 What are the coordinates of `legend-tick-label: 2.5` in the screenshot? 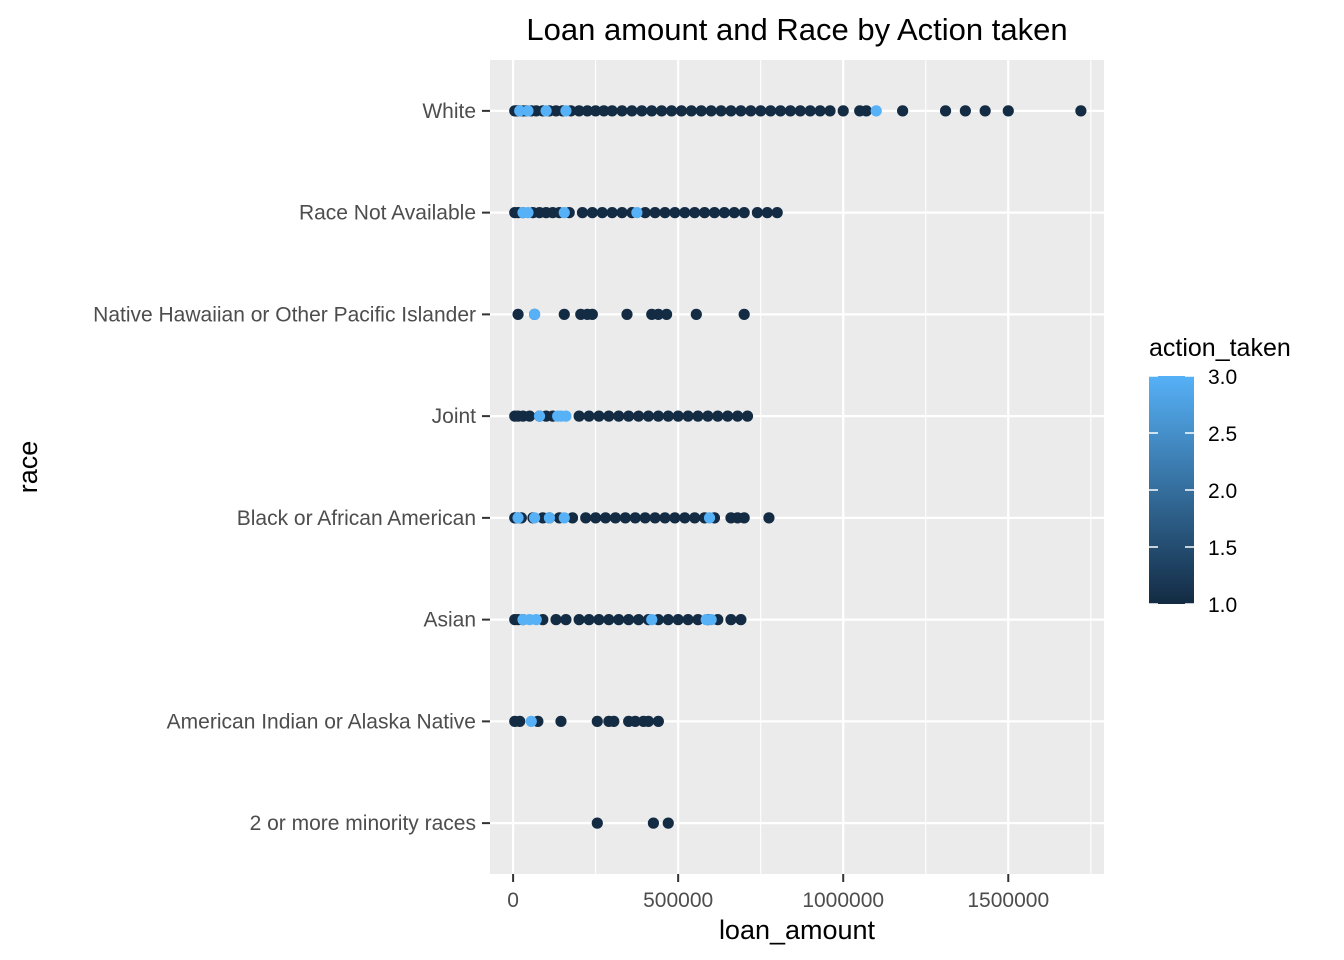 It's located at (1222, 434).